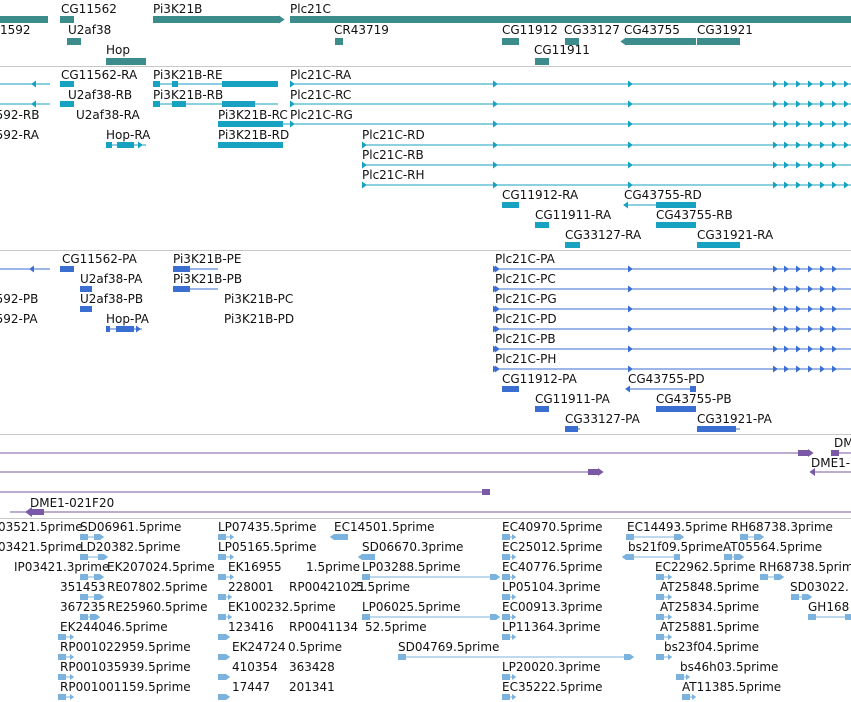 The image size is (851, 702). Describe the element at coordinates (552, 547) in the screenshot. I see `ests-feature-label: EC25012.5prime` at that location.